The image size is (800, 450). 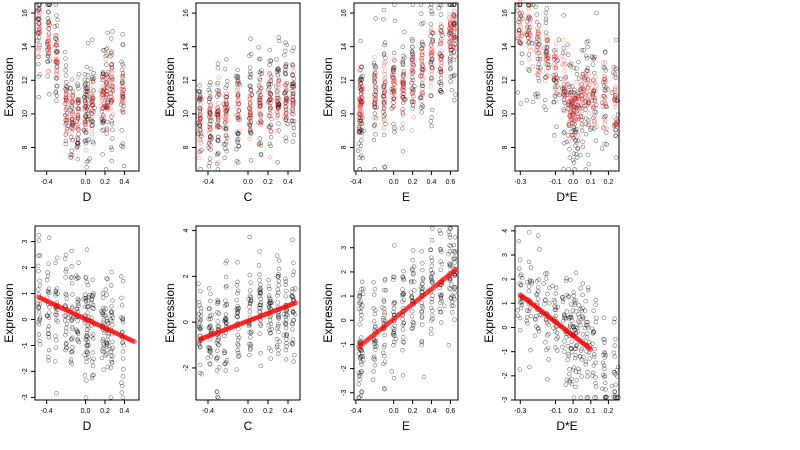 I want to click on y-tick-label: 10, so click(x=505, y=114).